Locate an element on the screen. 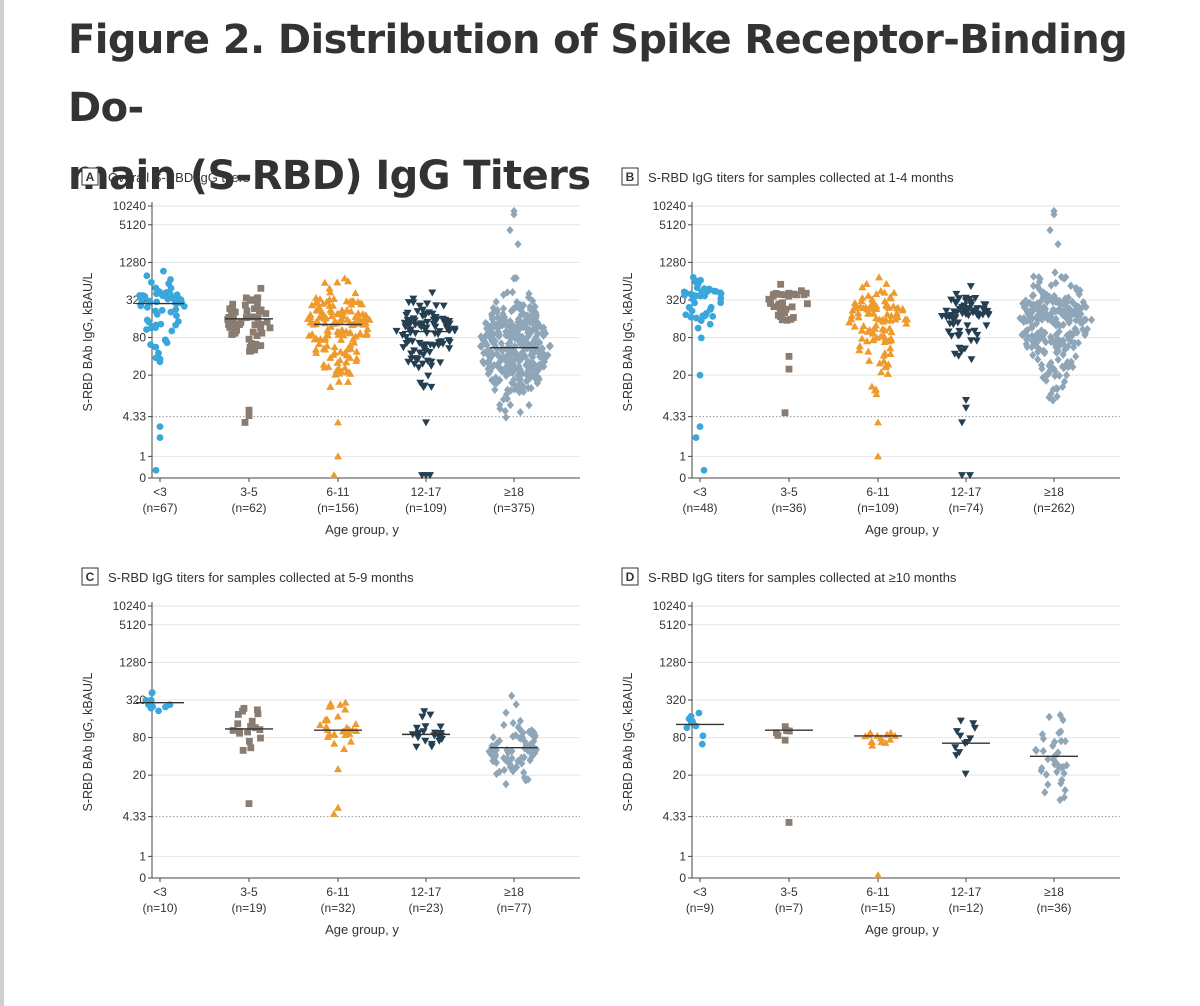 Image resolution: width=1200 pixels, height=1006 pixels. y-axis-label: S-RBD BAb IgG, kBAU/L is located at coordinates (628, 741).